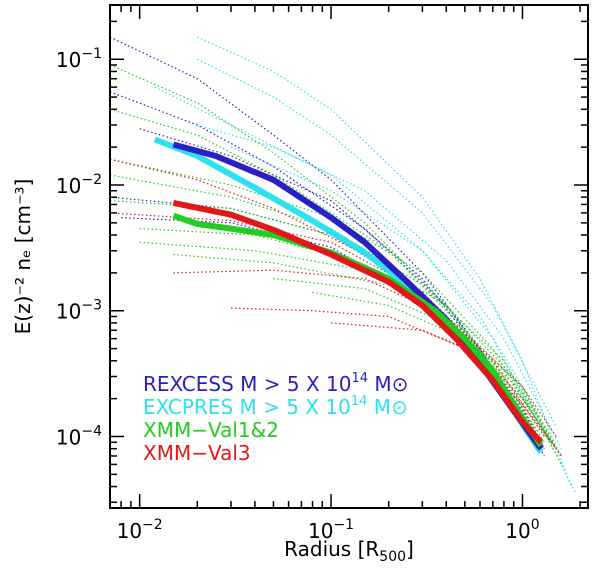  I want to click on y-tick-label-0-base: 10, so click(68, 437).